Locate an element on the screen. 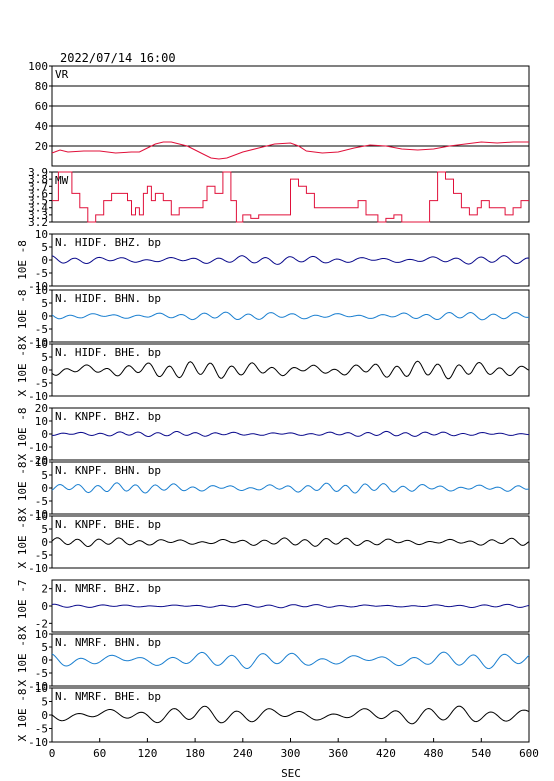  panel-label: N. NMRF. BHN. bp is located at coordinates (108, 642).